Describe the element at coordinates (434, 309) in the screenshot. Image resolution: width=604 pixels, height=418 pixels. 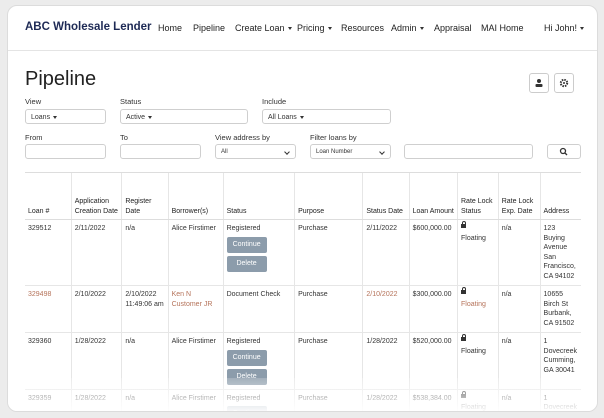
I see `cell: $300,000.00` at that location.